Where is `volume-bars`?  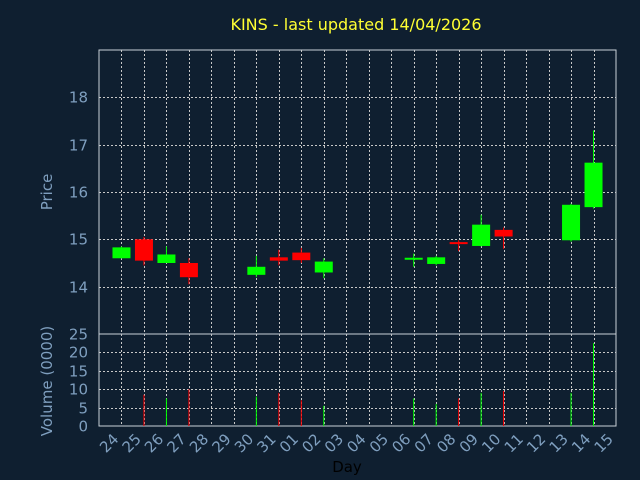 volume-bars is located at coordinates (369, 384).